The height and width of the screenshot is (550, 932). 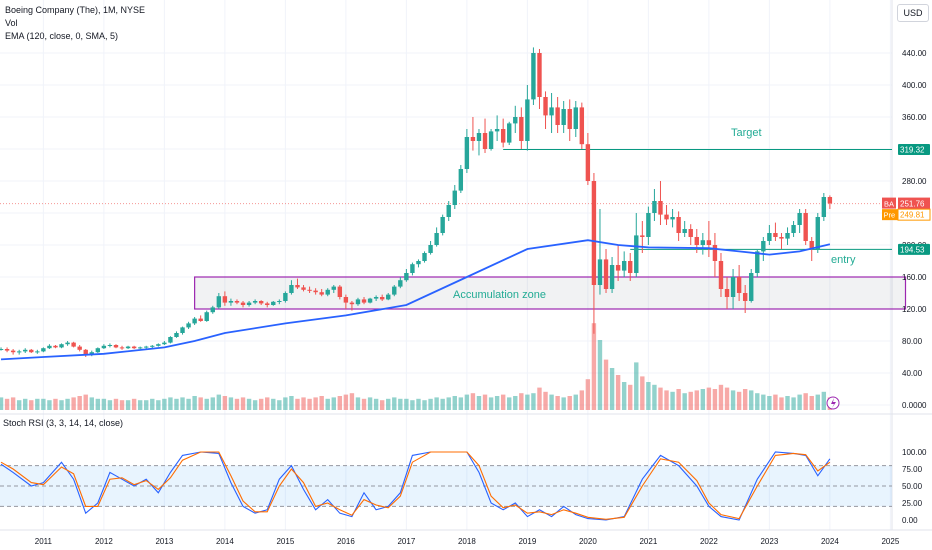 What do you see at coordinates (550, 293) in the screenshot?
I see `accumulation-zone` at bounding box center [550, 293].